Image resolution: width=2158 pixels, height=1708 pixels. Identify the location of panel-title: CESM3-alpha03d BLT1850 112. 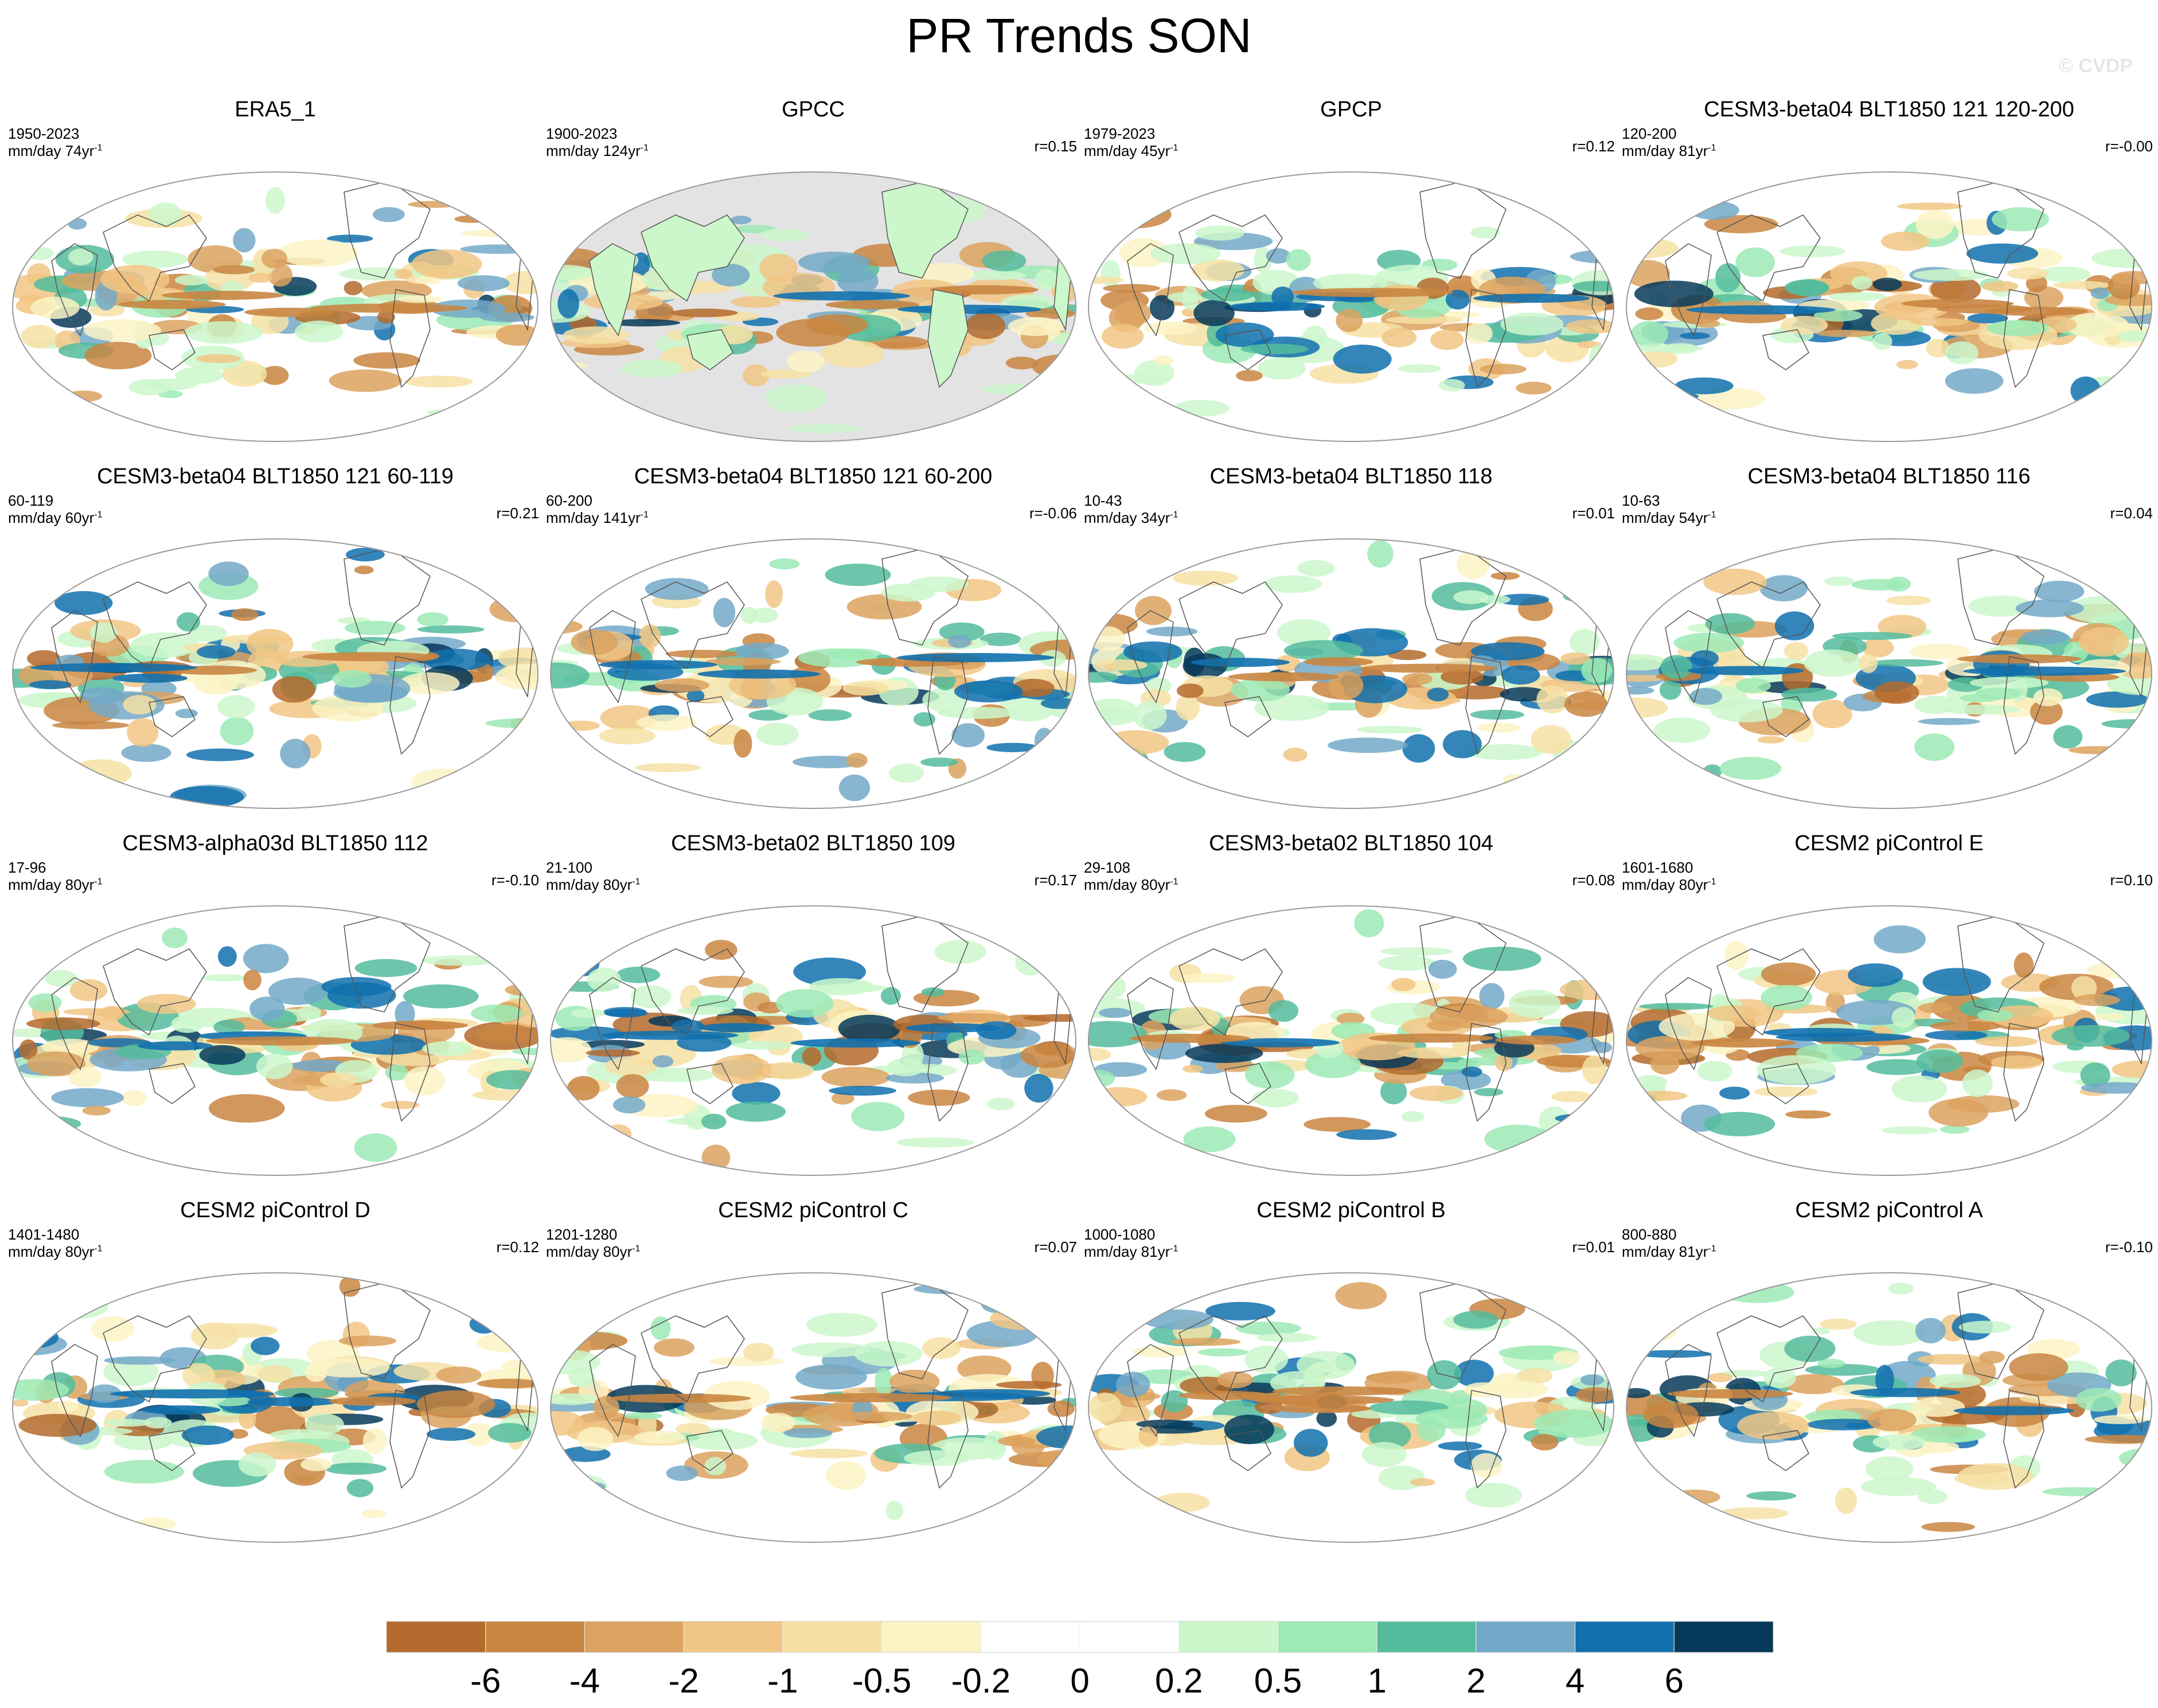
(275, 843).